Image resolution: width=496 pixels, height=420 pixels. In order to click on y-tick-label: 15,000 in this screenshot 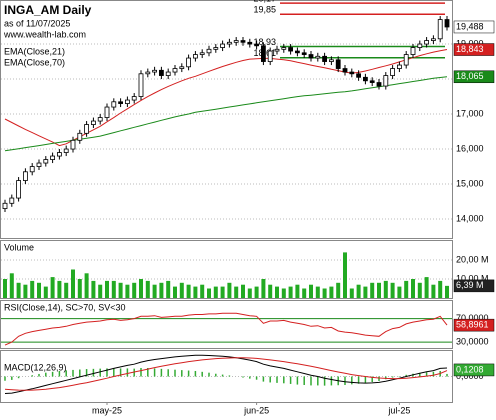, I will do `click(470, 183)`.